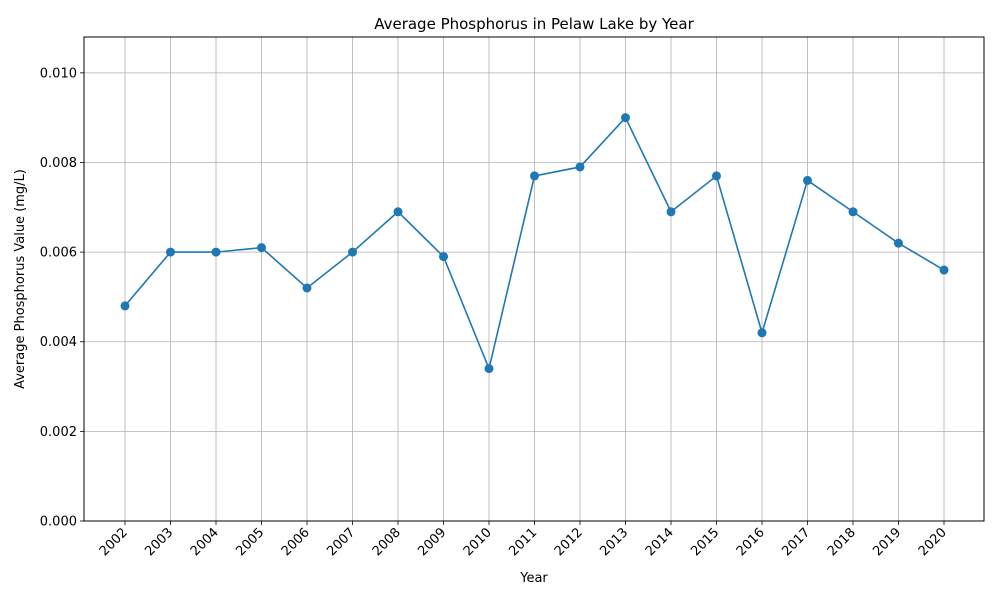 The height and width of the screenshot is (604, 1000). I want to click on y-tick-label: 0.002, so click(58, 432).